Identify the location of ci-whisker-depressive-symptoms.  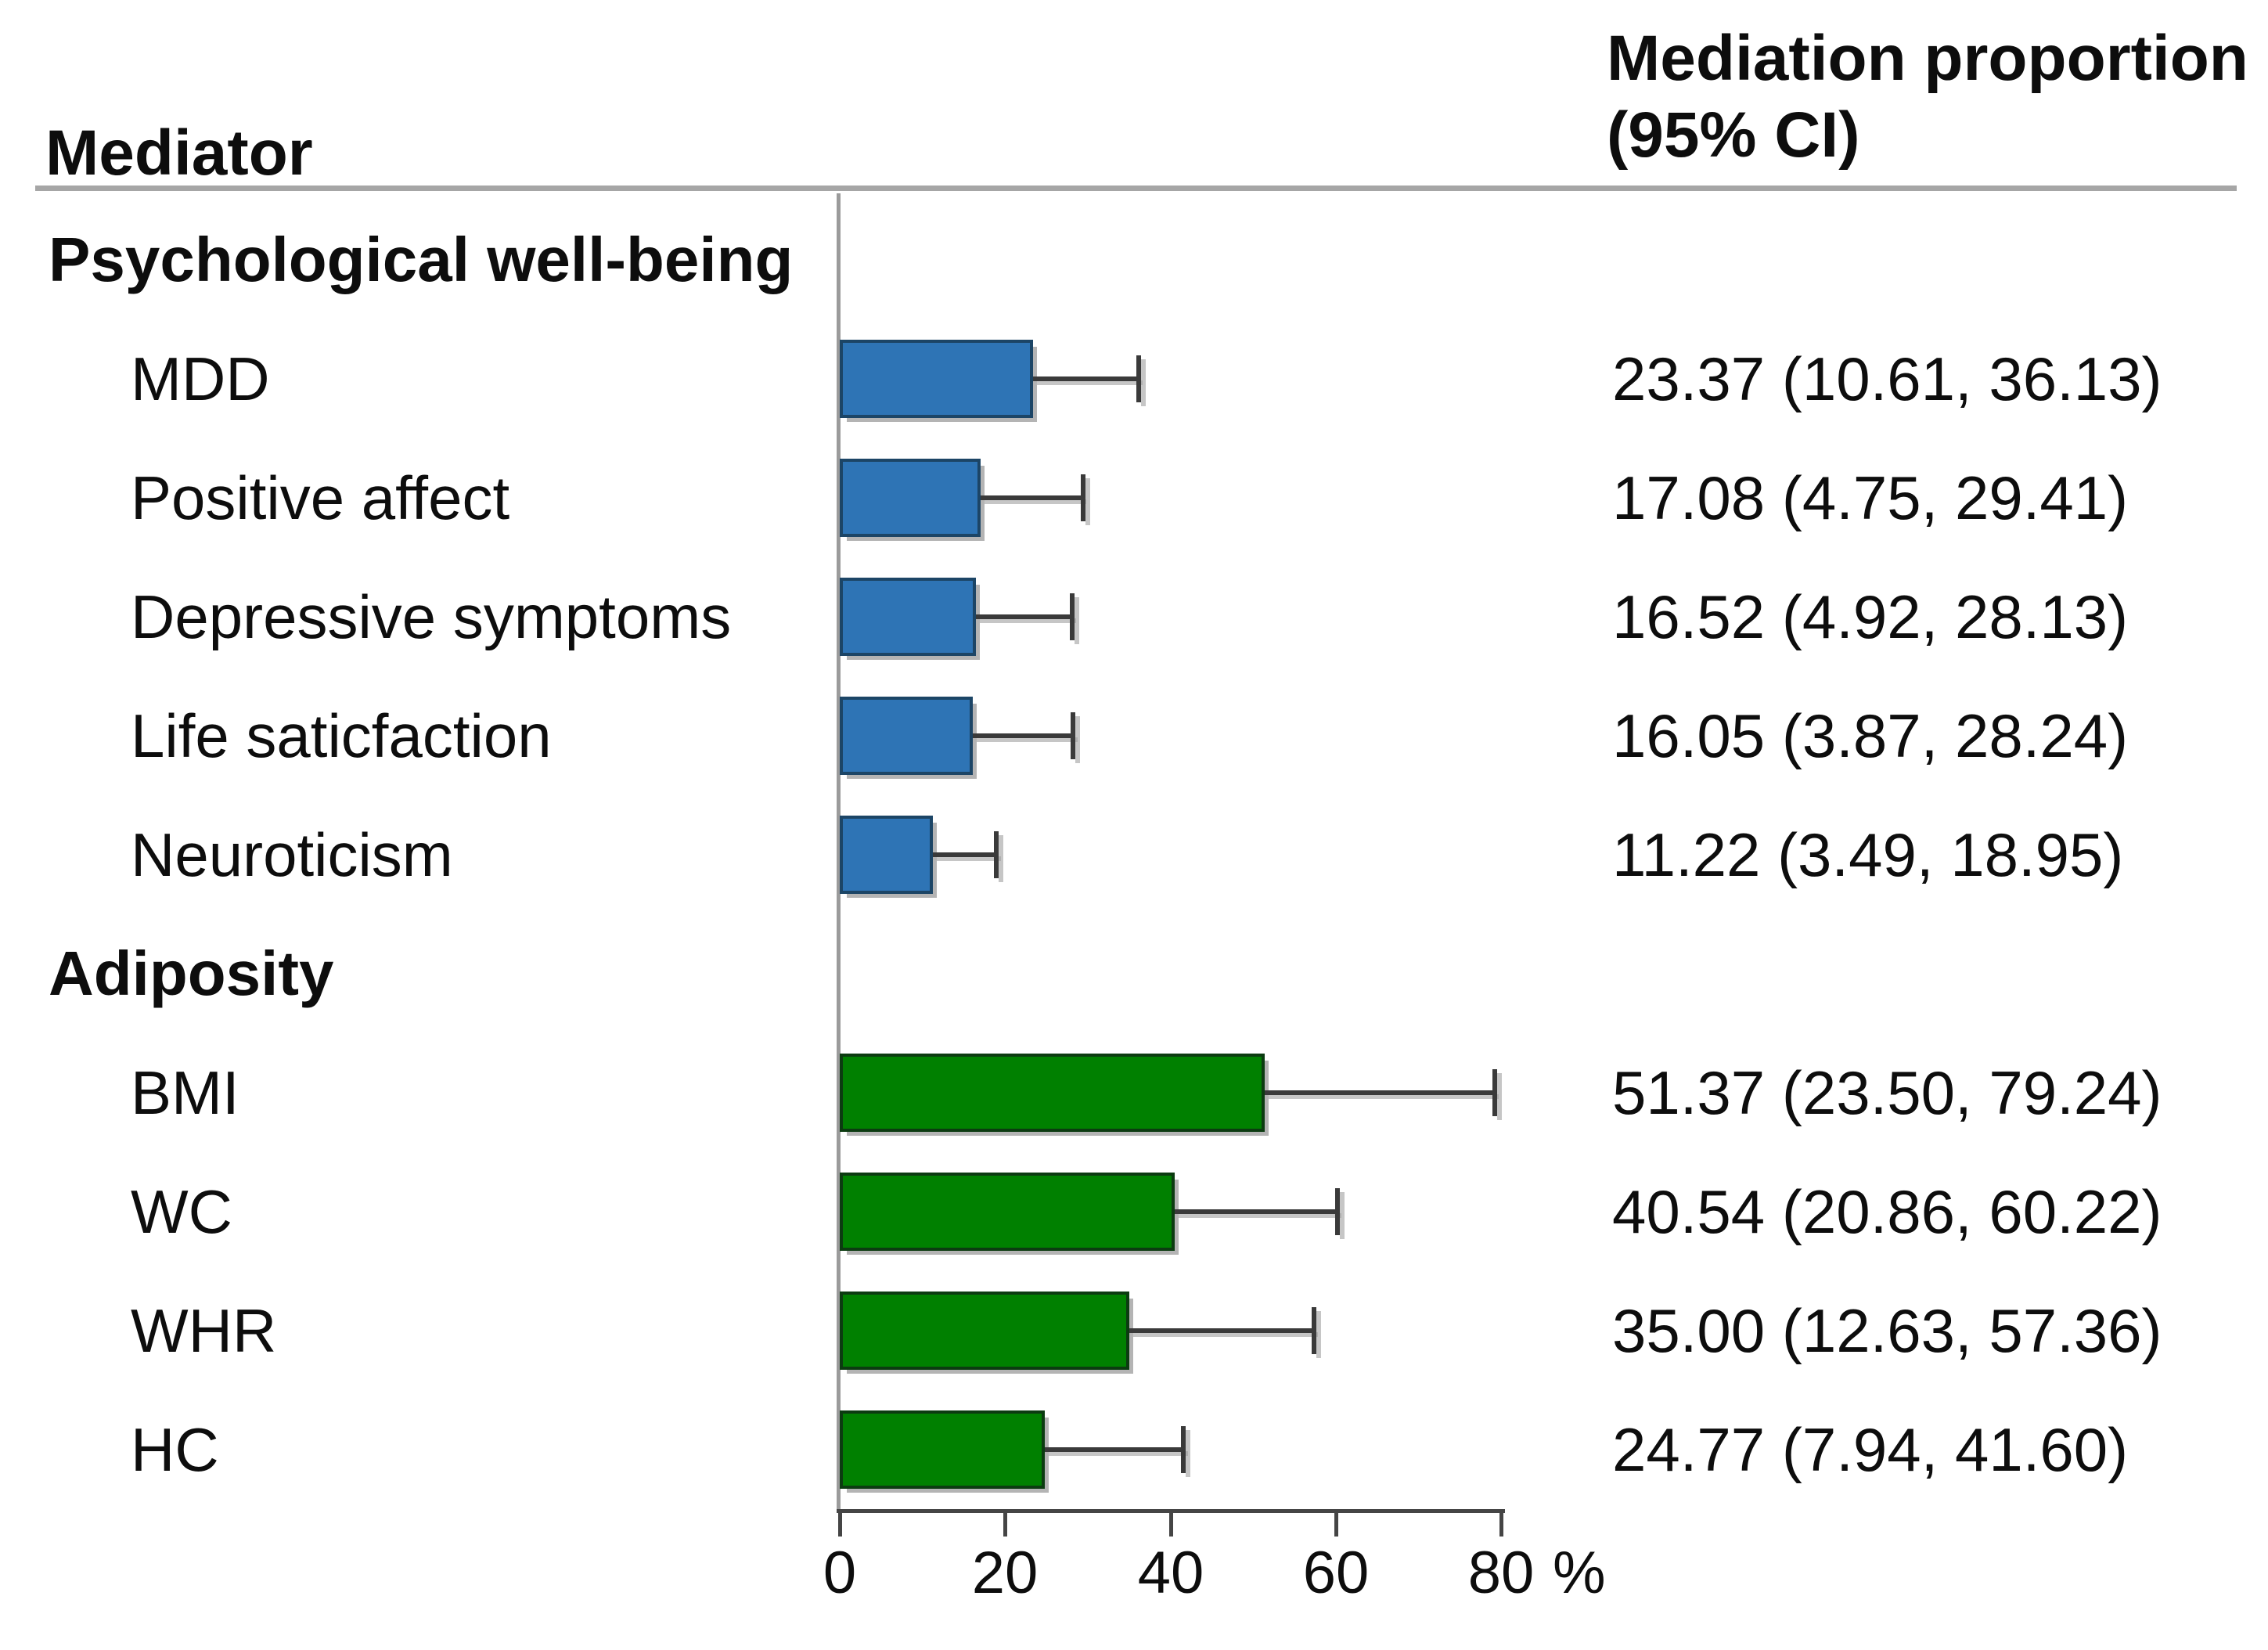
(1024, 616).